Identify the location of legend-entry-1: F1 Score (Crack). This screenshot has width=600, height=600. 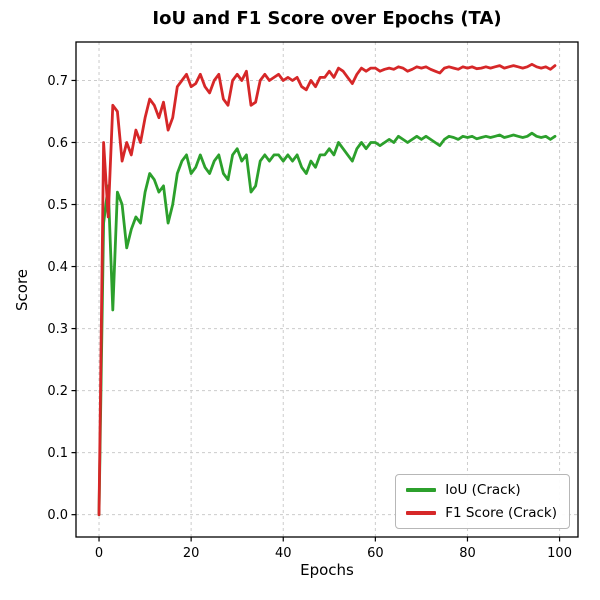
(481, 513).